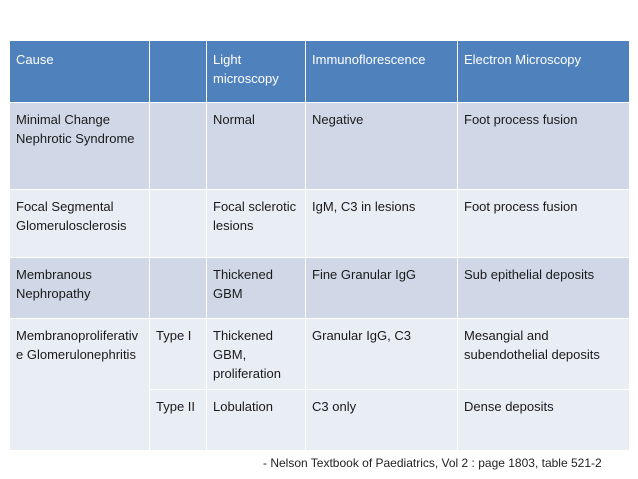 The height and width of the screenshot is (479, 638). Describe the element at coordinates (543, 71) in the screenshot. I see `header-electron-microscopy: Electron Microscopy` at that location.